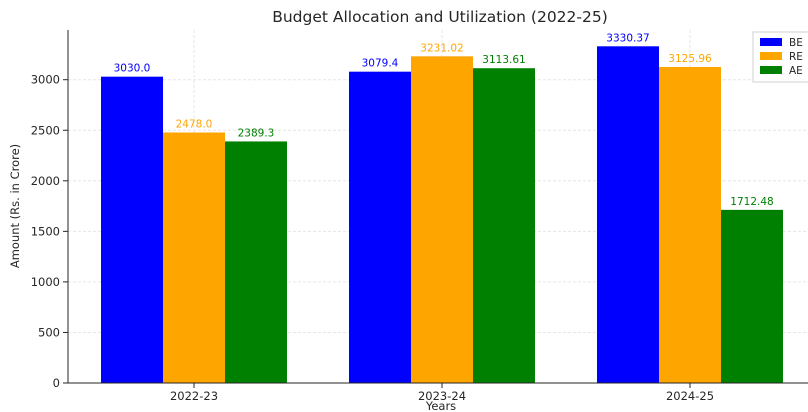  I want to click on y-tick-label: 1500, so click(45, 231).